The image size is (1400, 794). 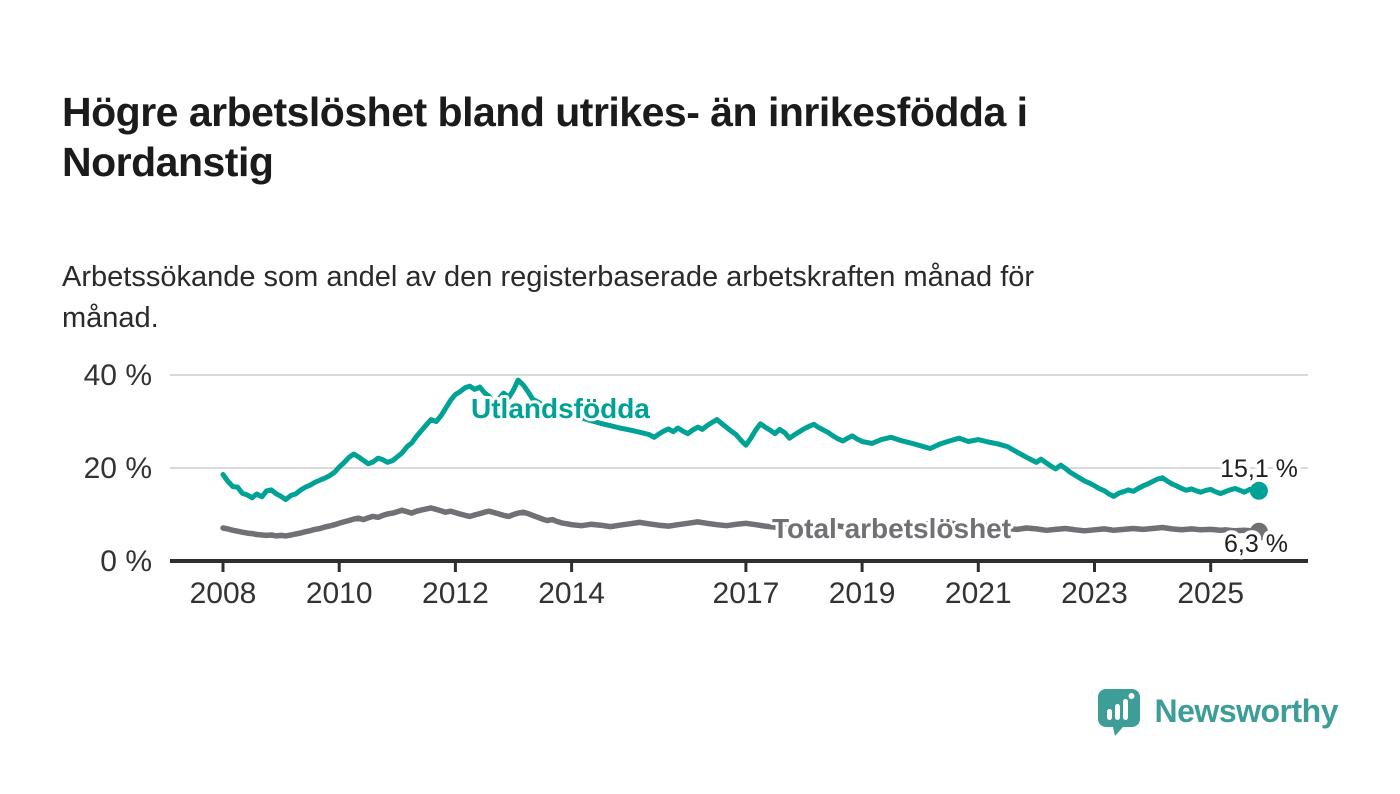 I want to click on x-axis-tick-label: 2019, so click(x=862, y=593).